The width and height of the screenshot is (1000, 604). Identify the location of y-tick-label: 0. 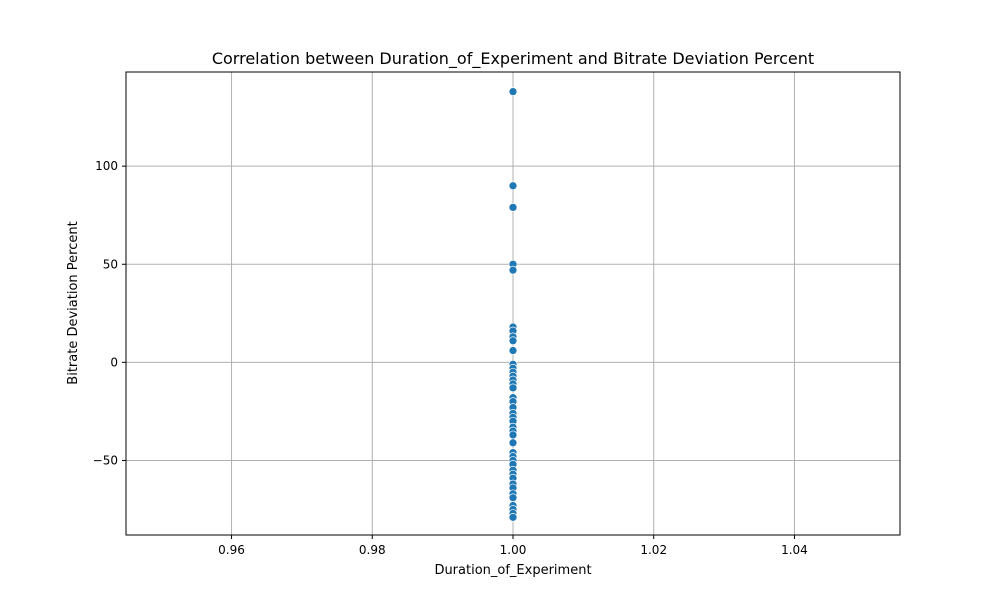
(114, 362).